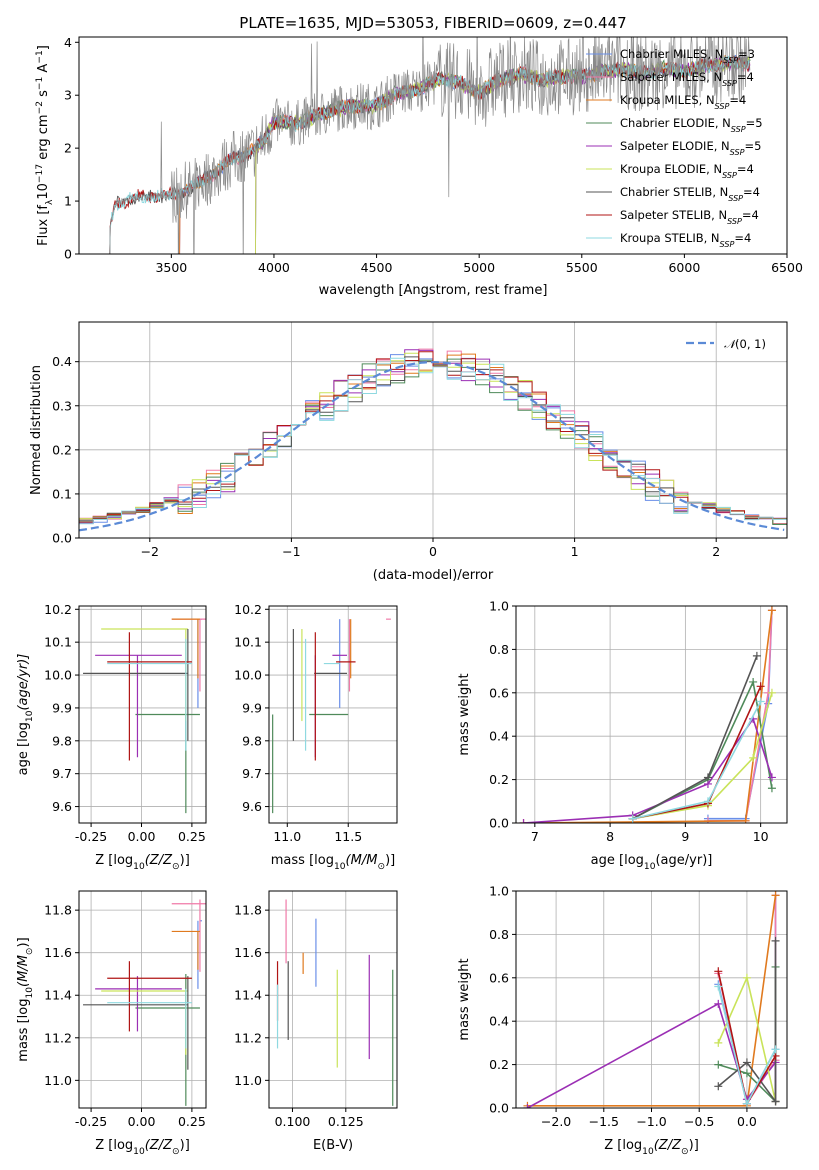  I want to click on y-tick-label: 11.8, so click(58, 910).